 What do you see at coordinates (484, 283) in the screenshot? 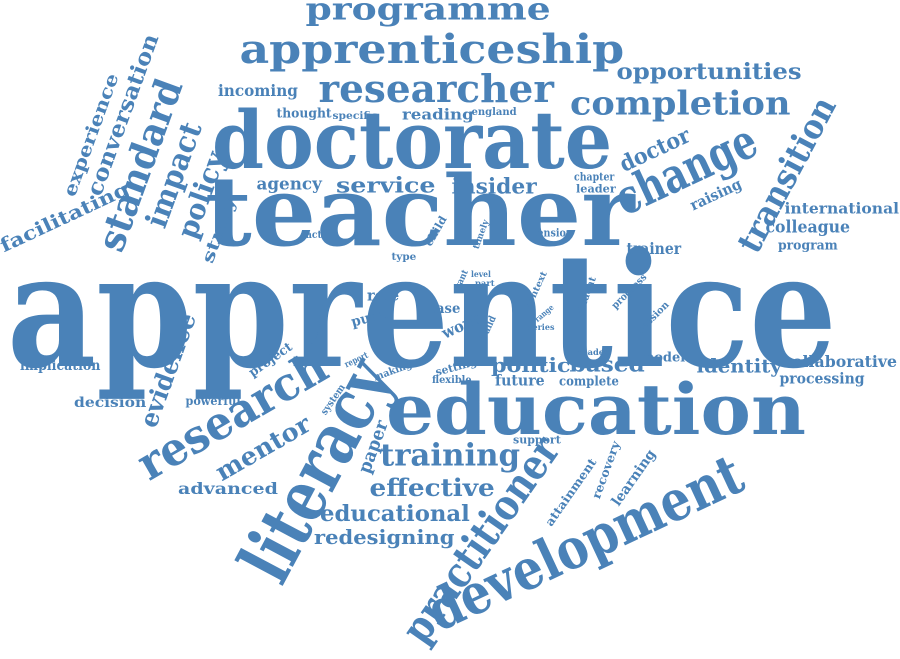
I see `word-part: part` at bounding box center [484, 283].